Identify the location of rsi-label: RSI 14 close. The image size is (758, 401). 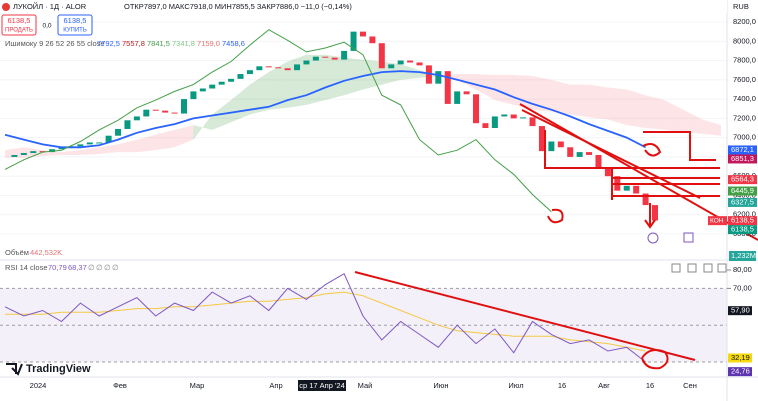
(26, 267).